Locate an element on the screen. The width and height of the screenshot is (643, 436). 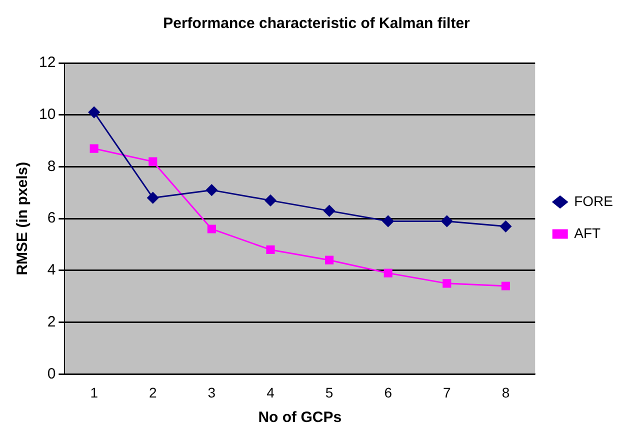
x-tick-label: 1 is located at coordinates (94, 392).